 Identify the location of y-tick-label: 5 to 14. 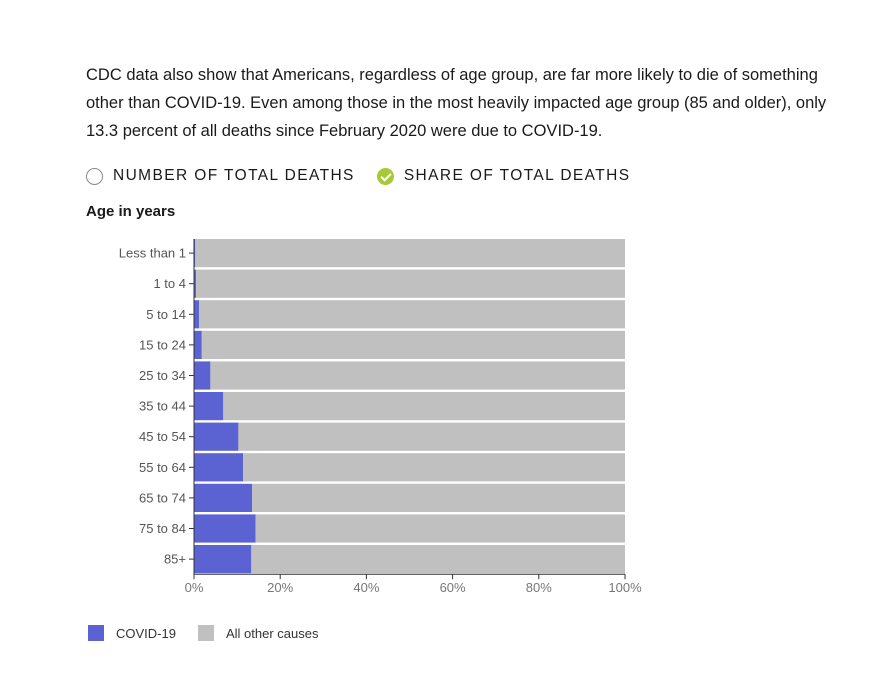
(166, 314).